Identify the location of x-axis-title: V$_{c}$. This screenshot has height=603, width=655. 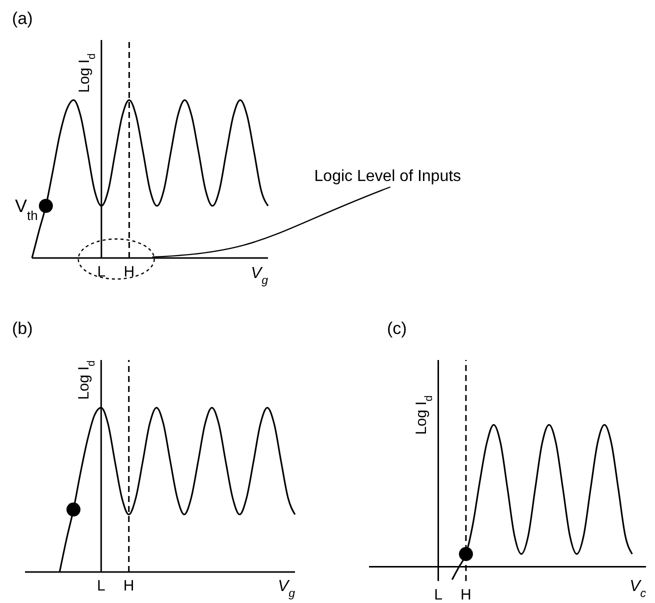
(638, 589).